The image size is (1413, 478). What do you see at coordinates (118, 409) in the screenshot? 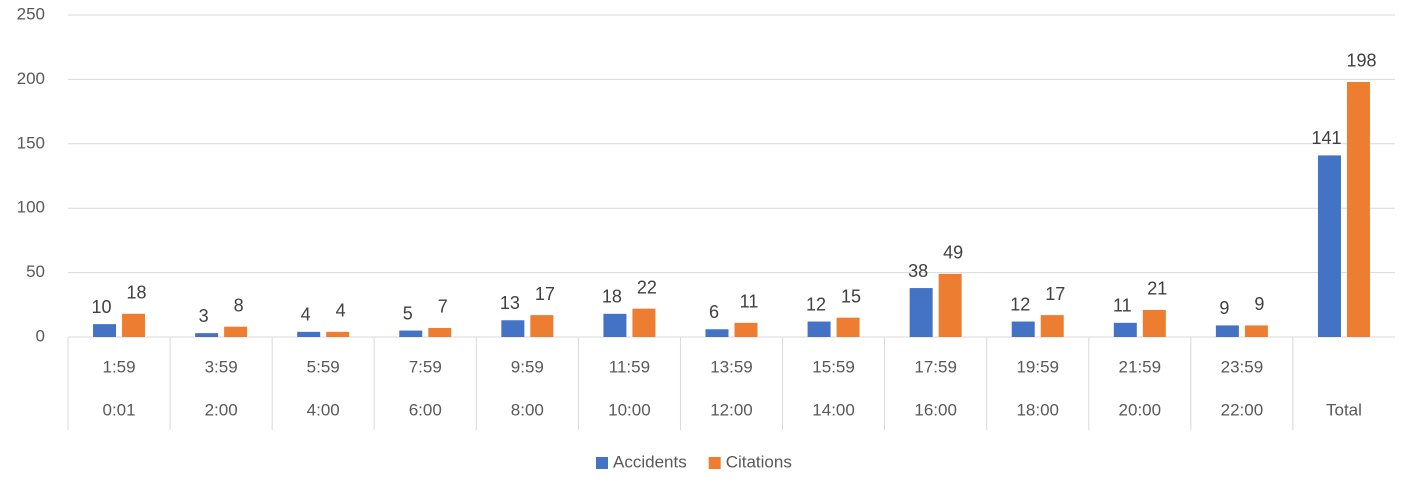
I see `x-group-label: 0:01` at bounding box center [118, 409].